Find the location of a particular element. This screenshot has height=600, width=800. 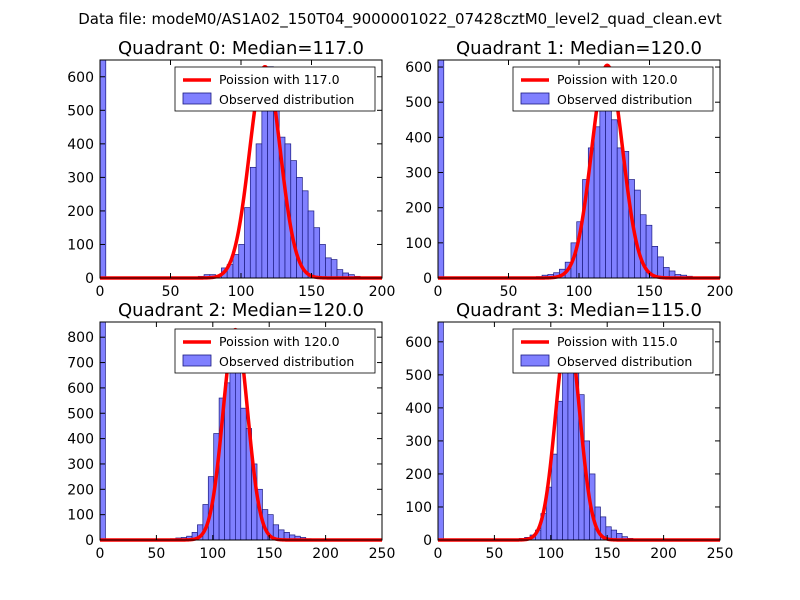

panel-title: Quadrant 1: Median=120.0 is located at coordinates (579, 48).